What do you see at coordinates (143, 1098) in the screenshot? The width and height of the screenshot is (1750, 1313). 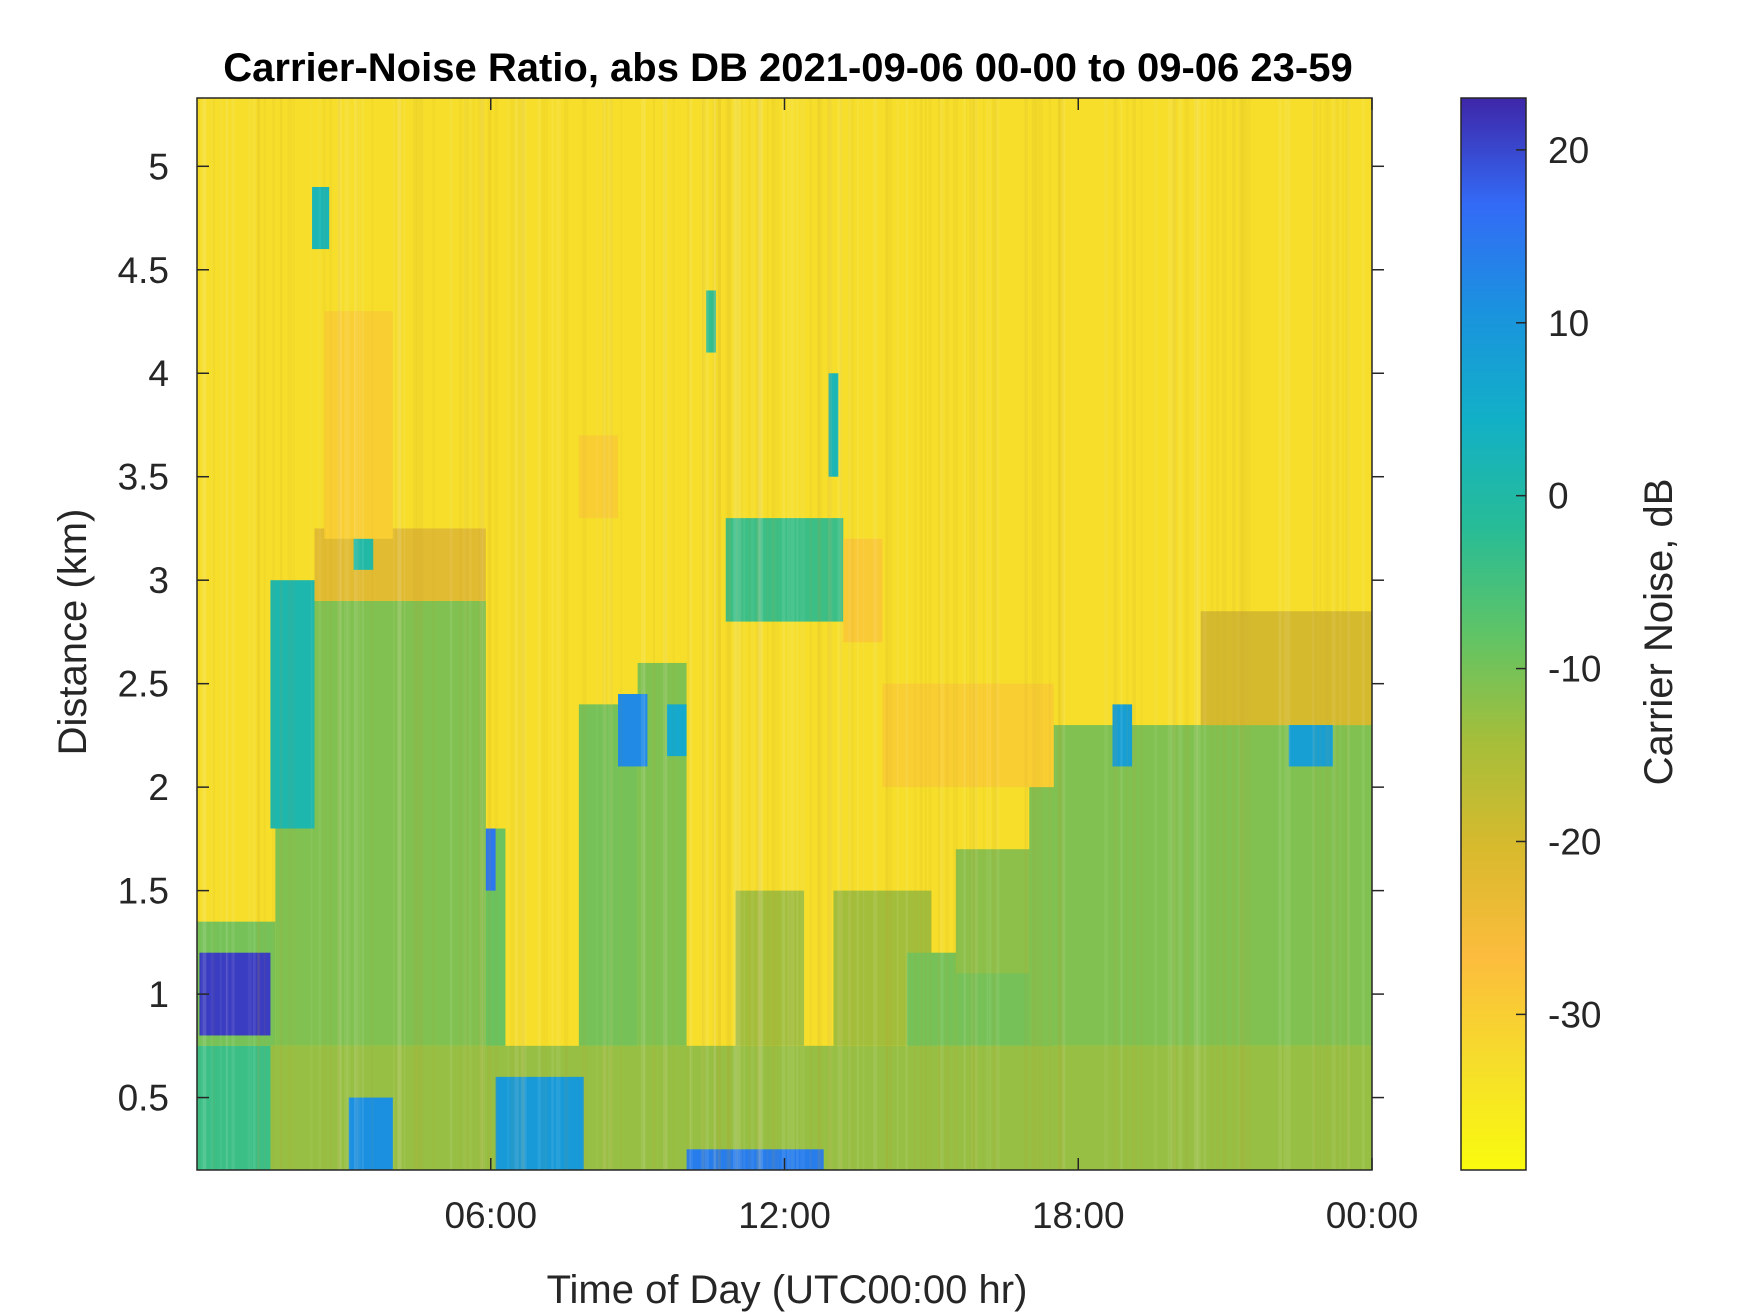 I see `y-tick-label: 0.5` at bounding box center [143, 1098].